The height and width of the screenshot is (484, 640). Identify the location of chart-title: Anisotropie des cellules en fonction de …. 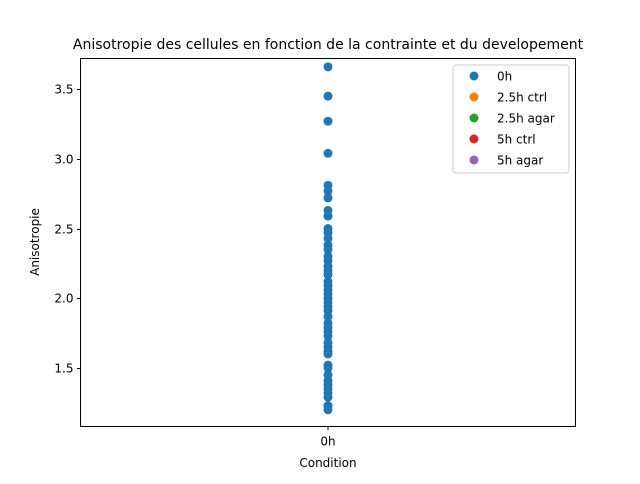
(328, 45).